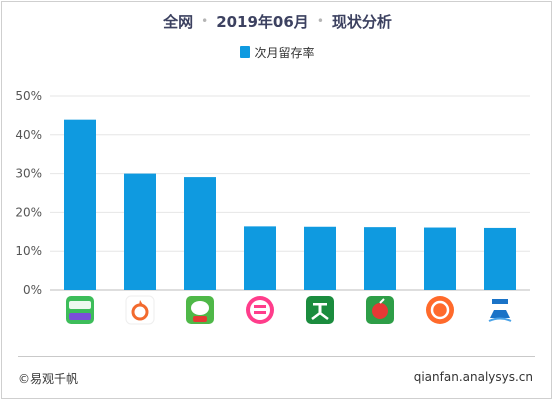 This screenshot has width=555, height=402. What do you see at coordinates (28, 251) in the screenshot?
I see `y-tick-label: 10%` at bounding box center [28, 251].